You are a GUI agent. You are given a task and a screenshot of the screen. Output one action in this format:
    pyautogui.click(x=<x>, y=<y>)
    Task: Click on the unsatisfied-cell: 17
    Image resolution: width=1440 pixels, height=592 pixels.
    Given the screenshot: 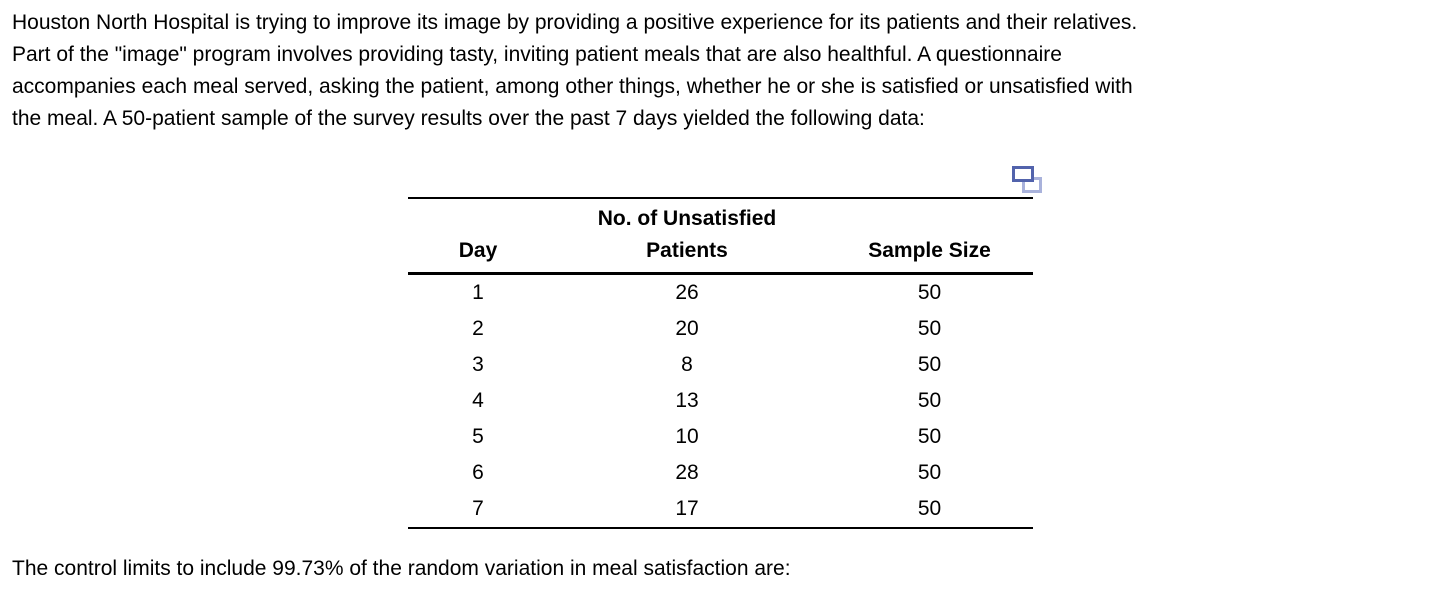 What is the action you would take?
    pyautogui.click(x=687, y=508)
    